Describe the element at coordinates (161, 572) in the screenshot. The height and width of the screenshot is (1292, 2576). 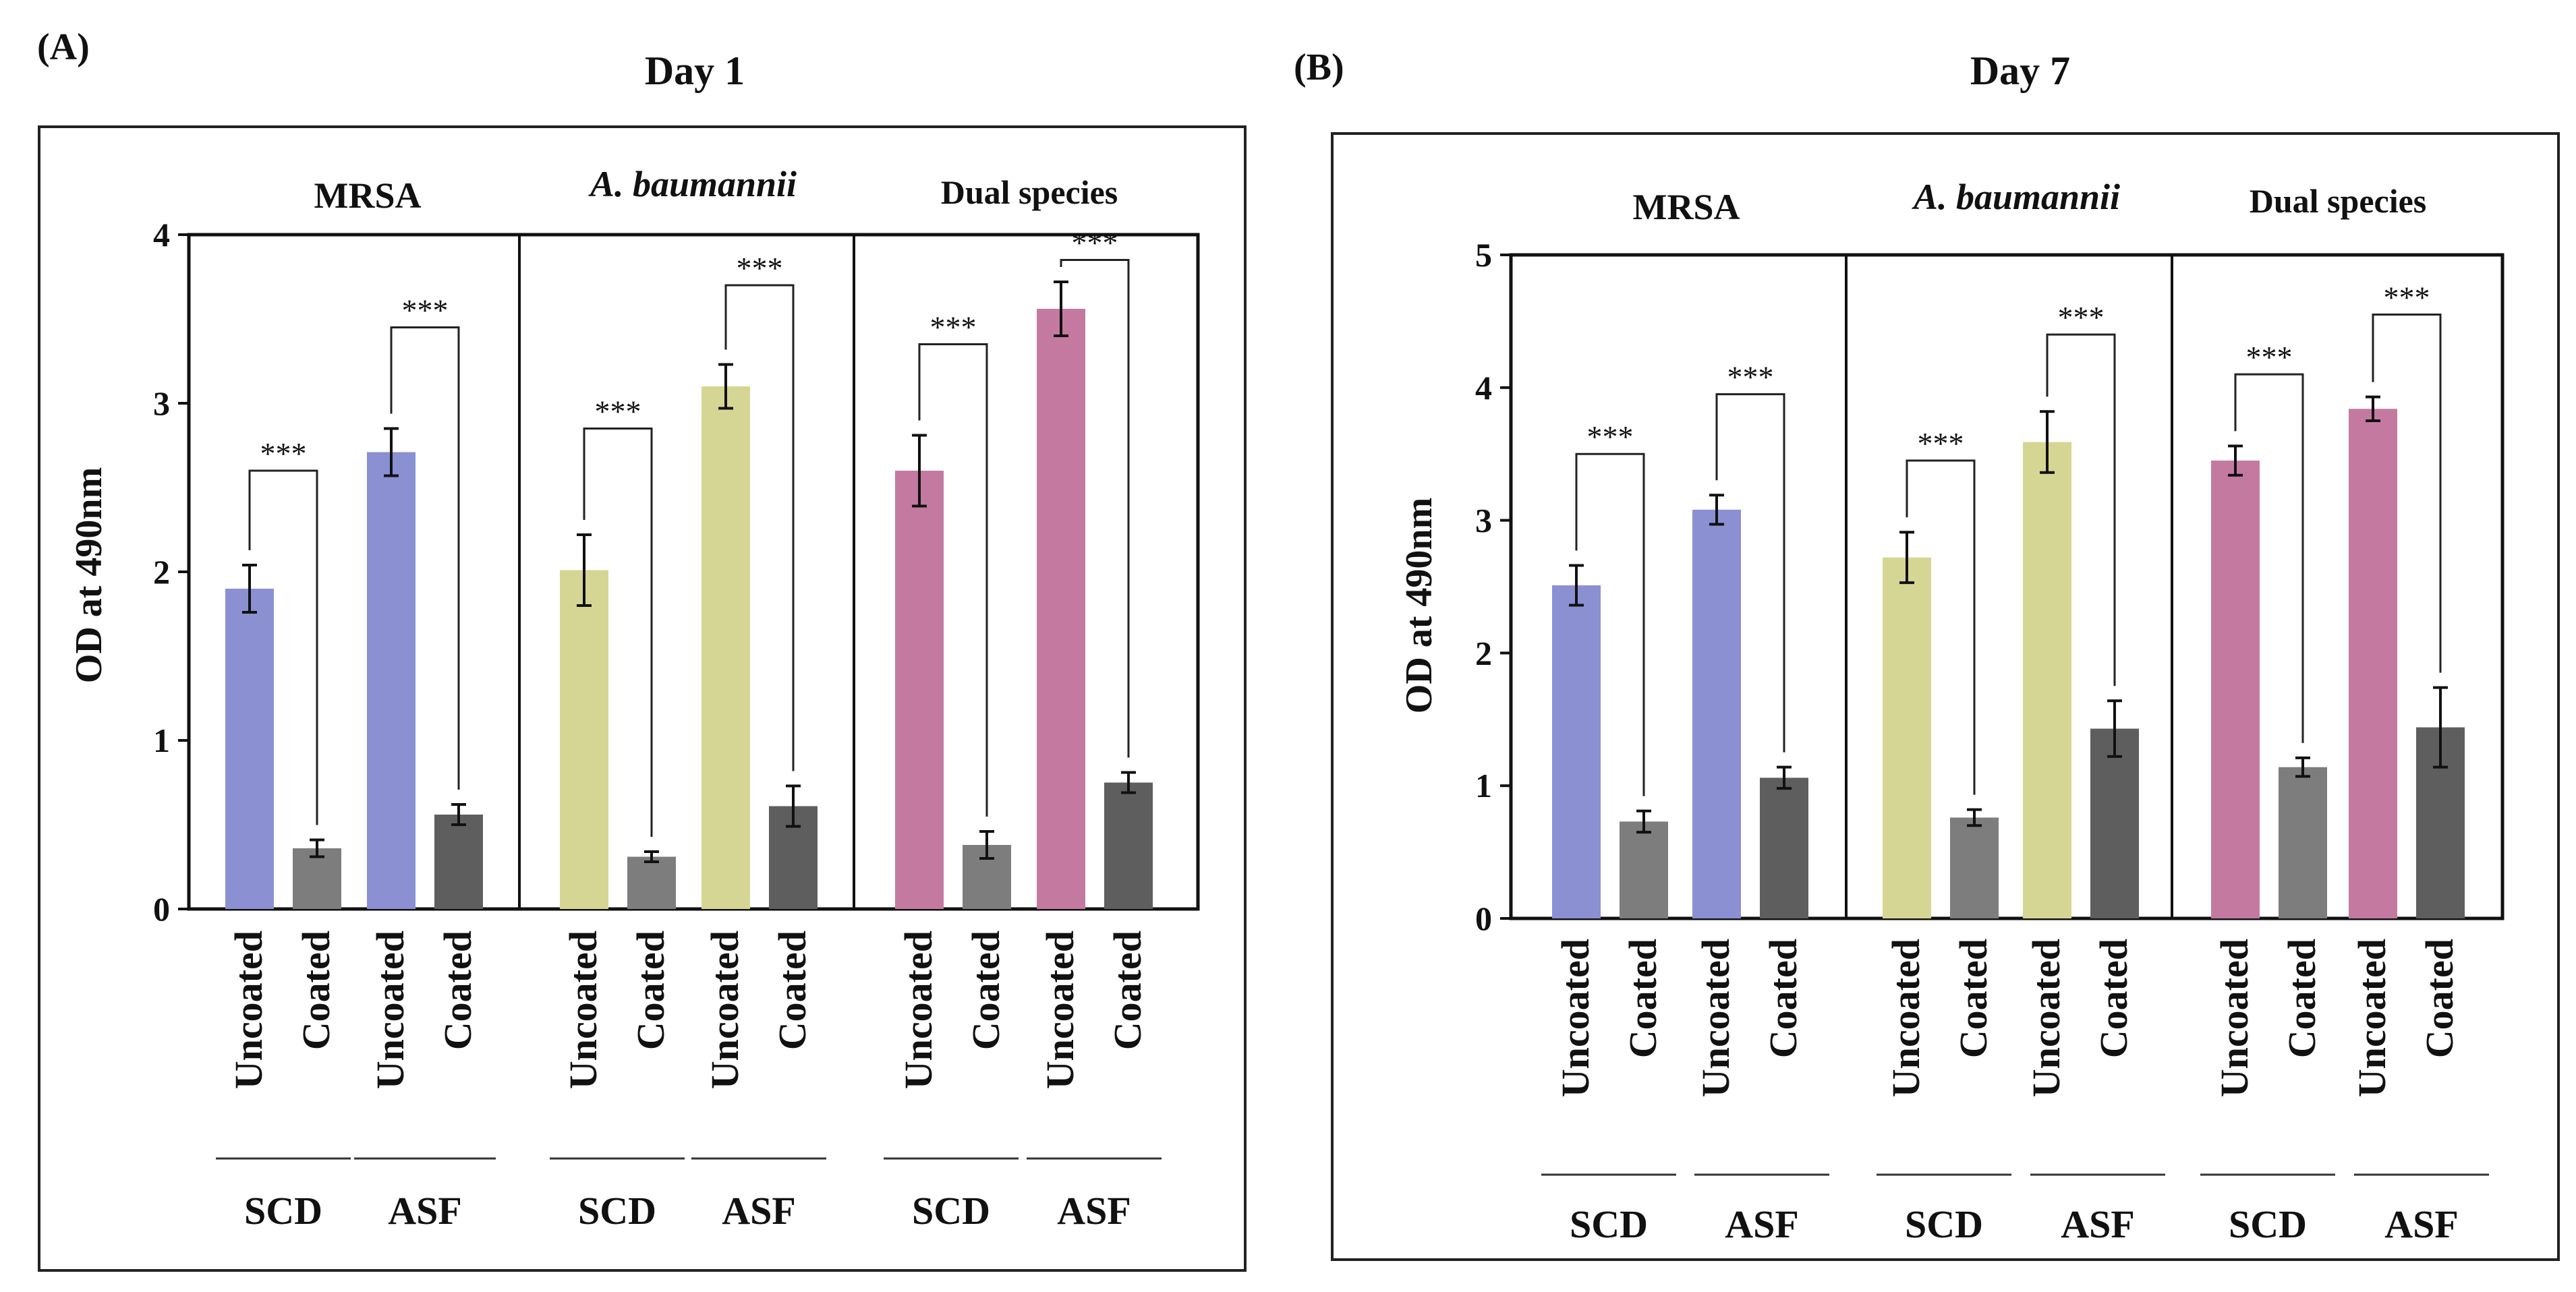
I see `panel-a-y-tick-label: 2` at that location.